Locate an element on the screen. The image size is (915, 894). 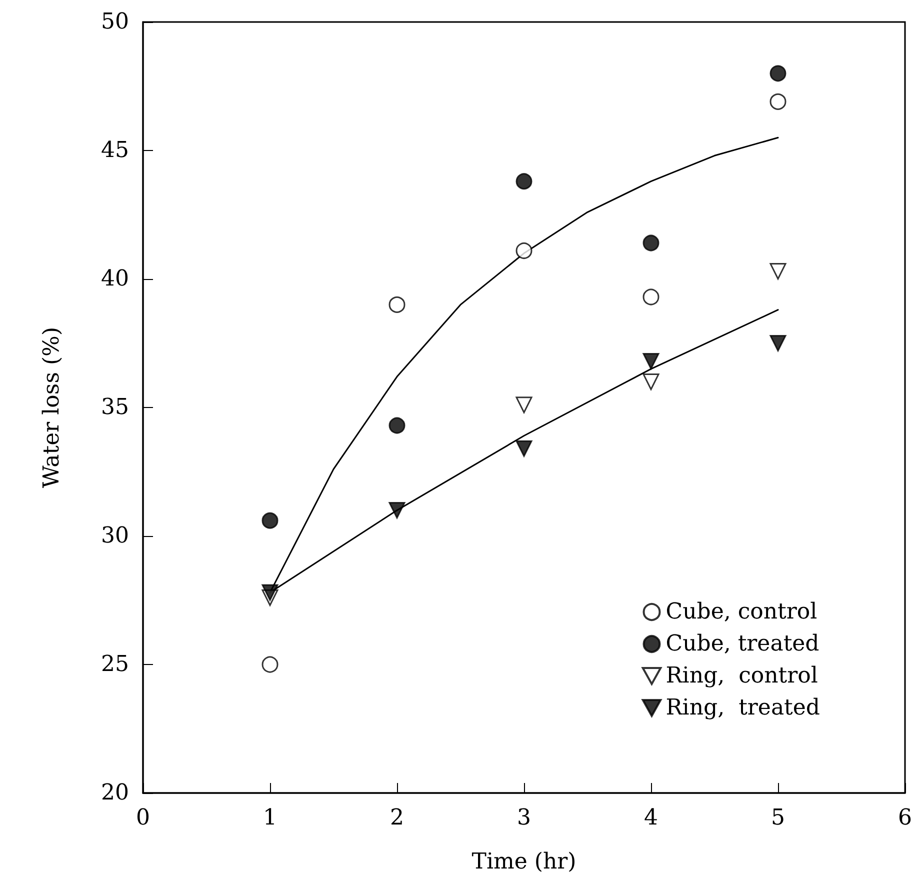
x-tick-label: 2 is located at coordinates (397, 818).